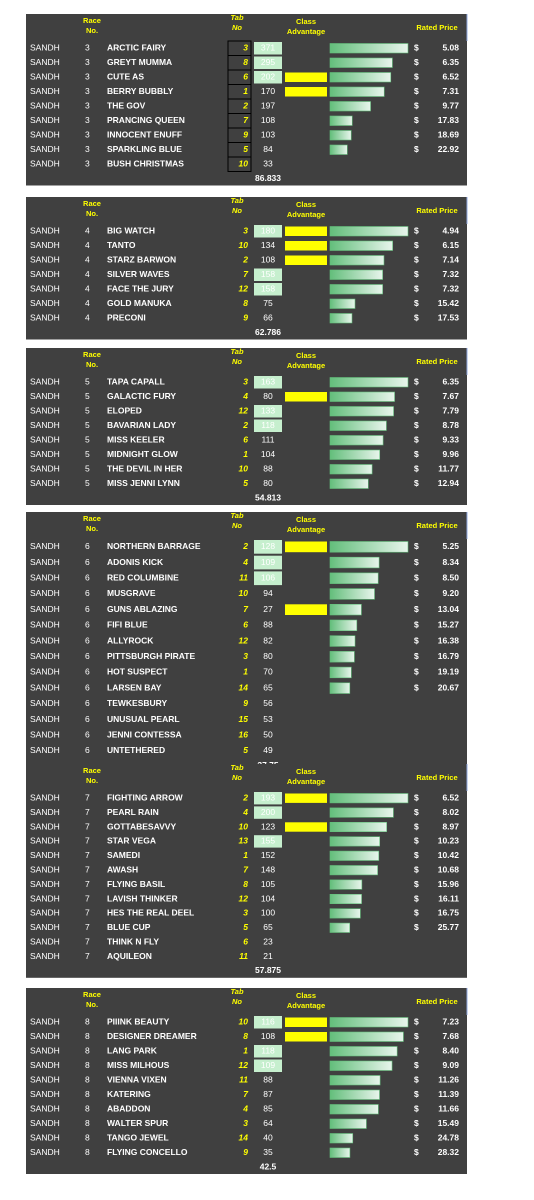  What do you see at coordinates (268, 135) in the screenshot?
I see `rating: 103` at bounding box center [268, 135].